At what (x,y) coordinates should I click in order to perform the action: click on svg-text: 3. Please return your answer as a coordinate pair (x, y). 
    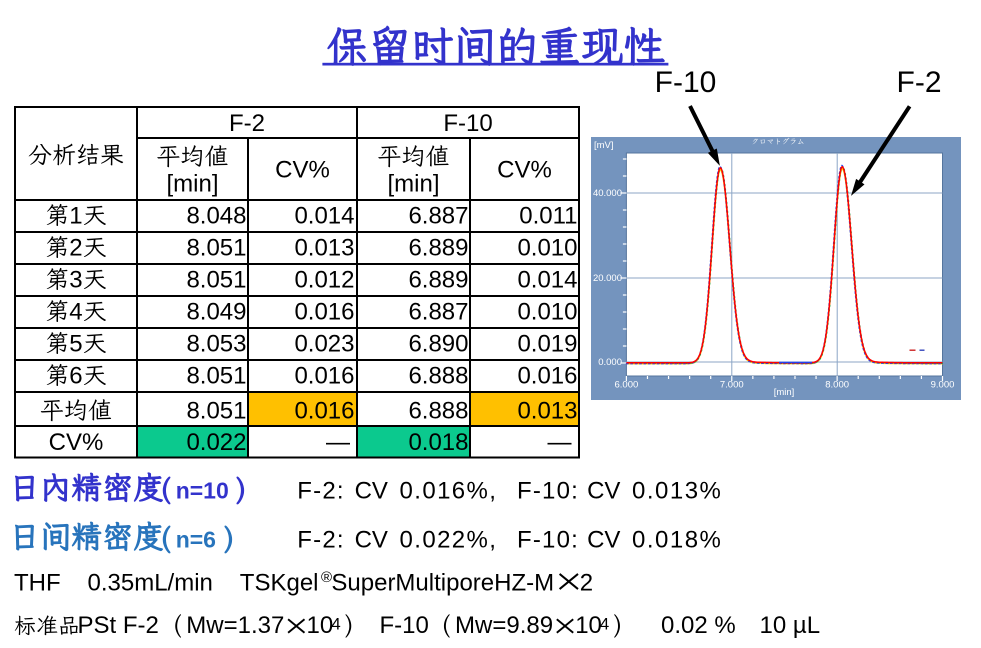
    Looking at the image, I should click on (75, 280).